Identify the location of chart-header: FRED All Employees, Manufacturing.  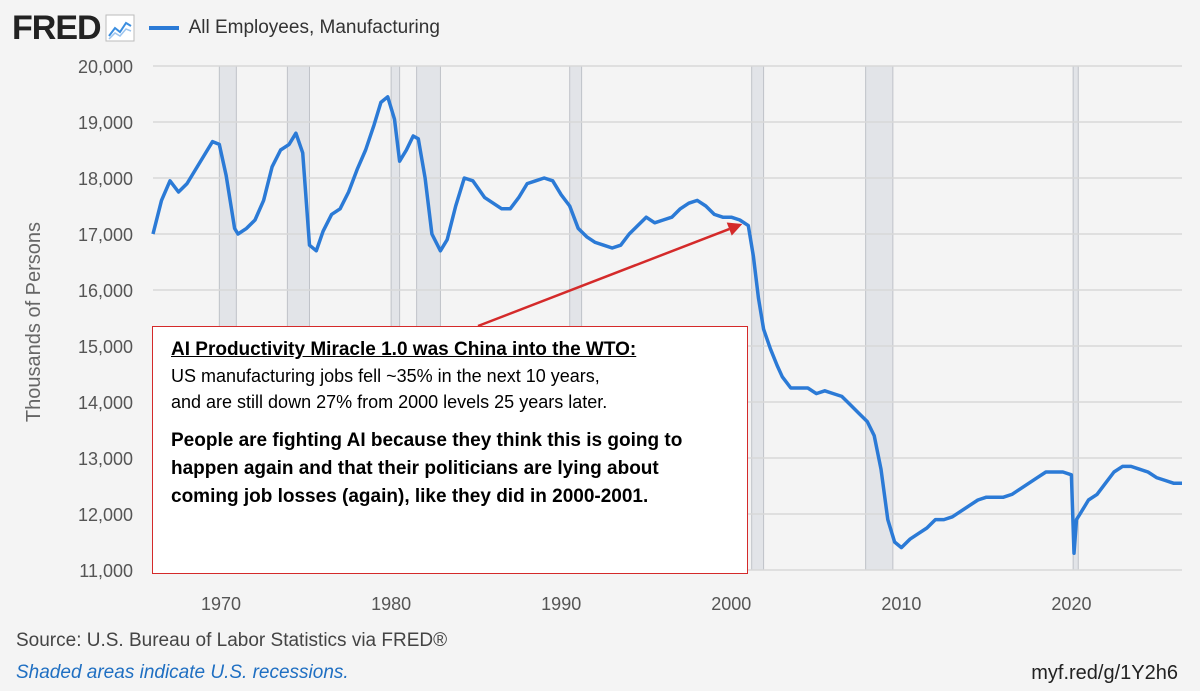
(226, 28).